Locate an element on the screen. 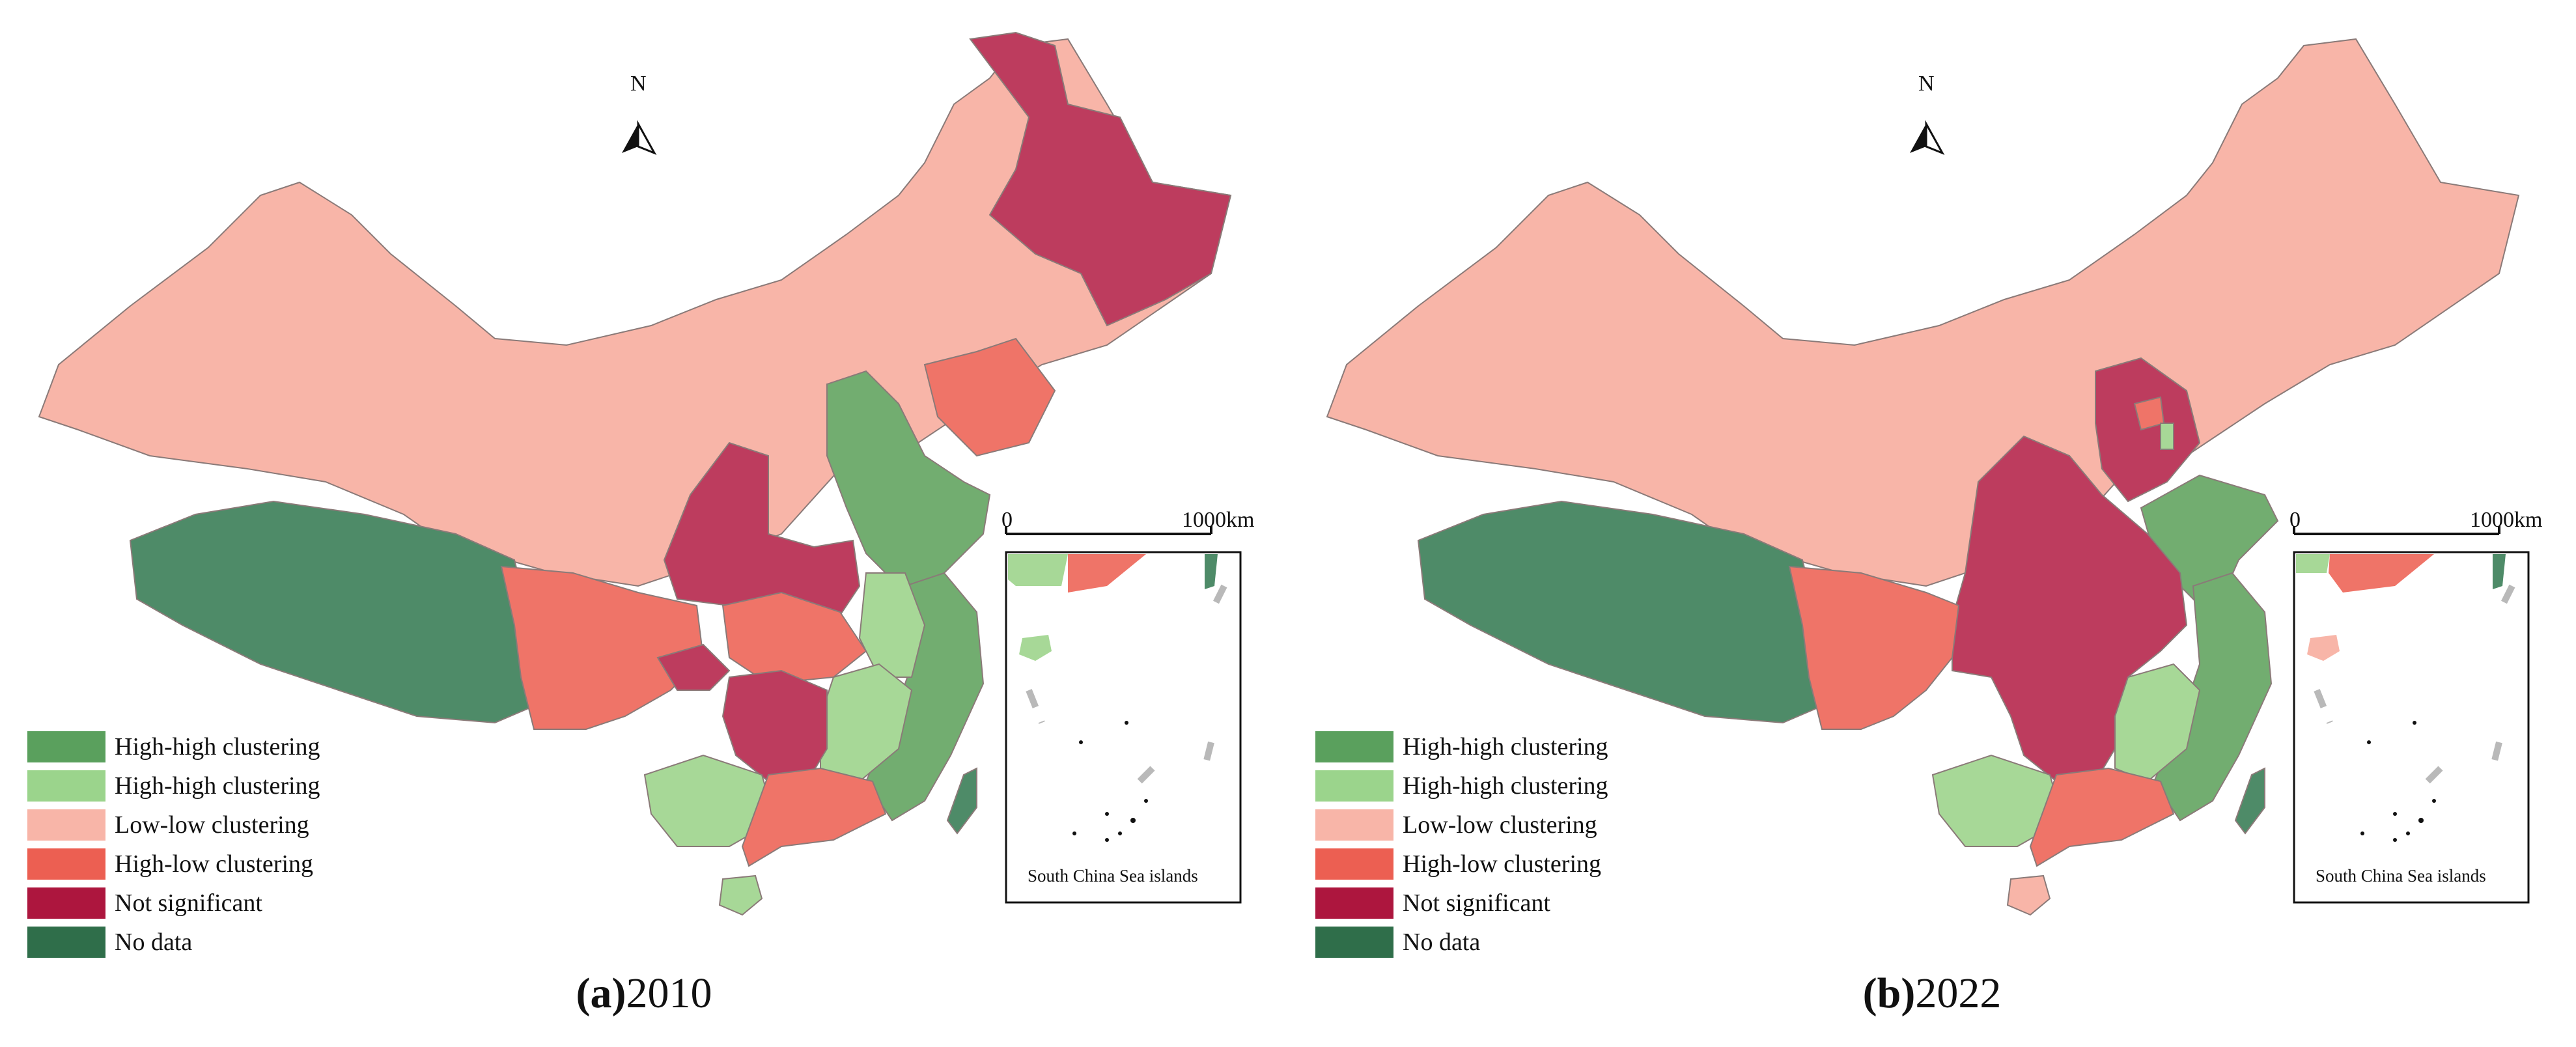 Image resolution: width=2576 pixels, height=1047 pixels. panel-caption: (b)2022 is located at coordinates (1932, 993).